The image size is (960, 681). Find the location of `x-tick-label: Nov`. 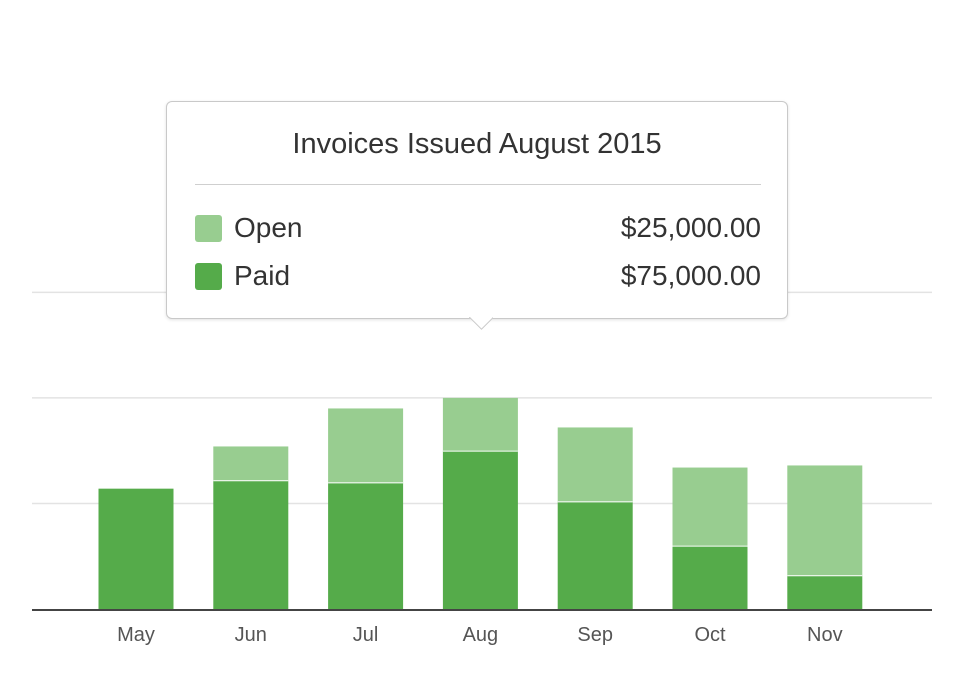

x-tick-label: Nov is located at coordinates (825, 635).